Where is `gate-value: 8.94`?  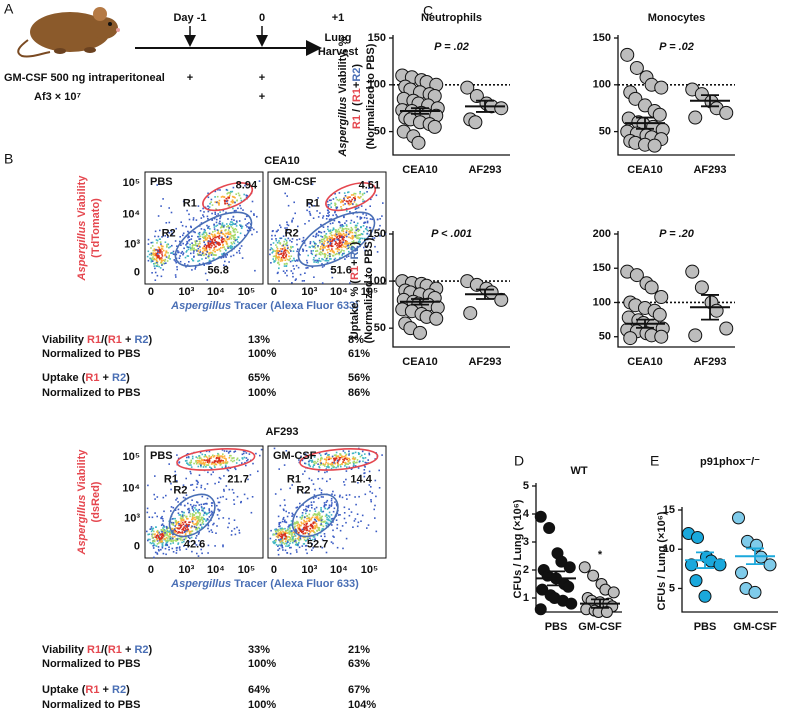 gate-value: 8.94 is located at coordinates (247, 185).